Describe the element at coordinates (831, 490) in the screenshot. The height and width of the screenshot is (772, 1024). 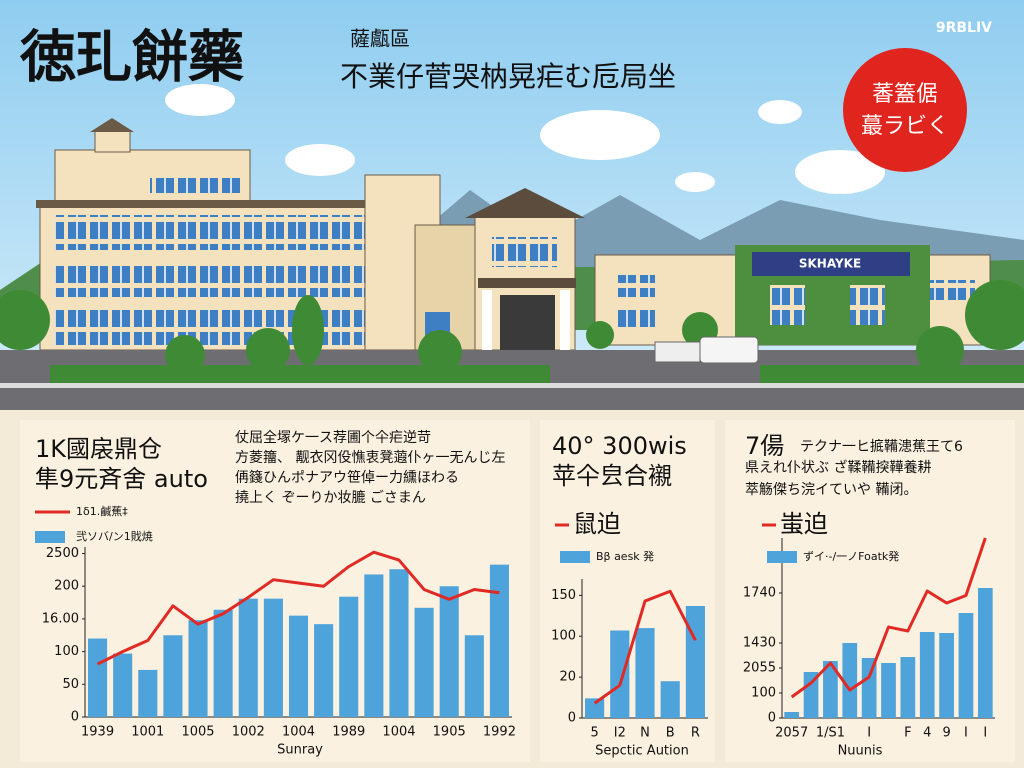
I see `description: 萃觞傑ち浣イていや 鞴闭。` at that location.